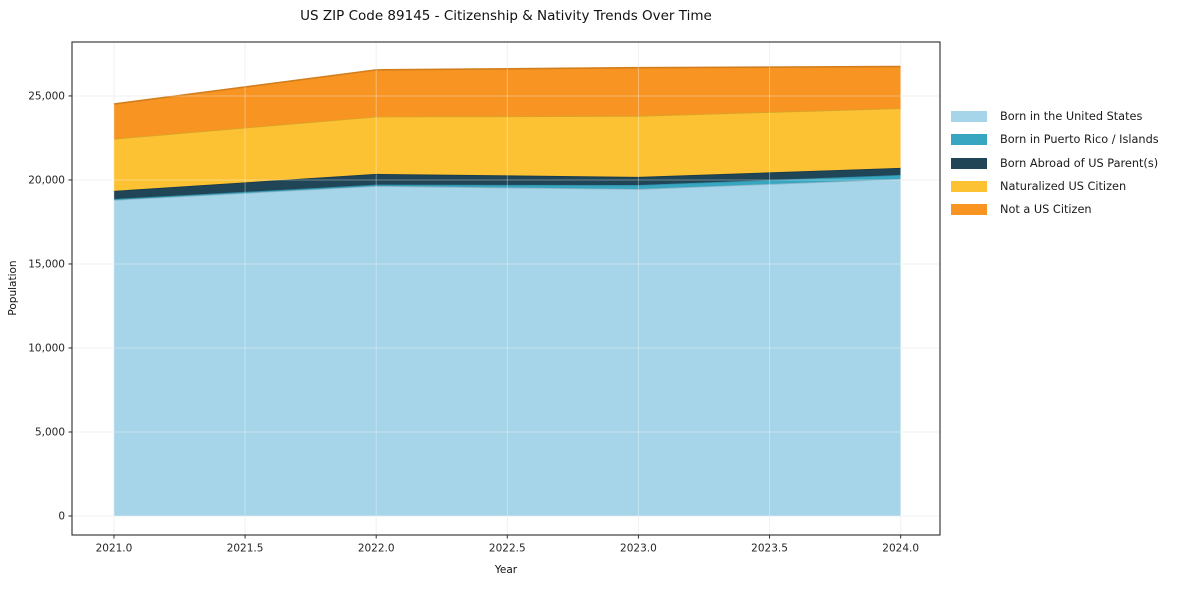 This screenshot has width=1189, height=590. I want to click on y-tick-label: 0, so click(61, 517).